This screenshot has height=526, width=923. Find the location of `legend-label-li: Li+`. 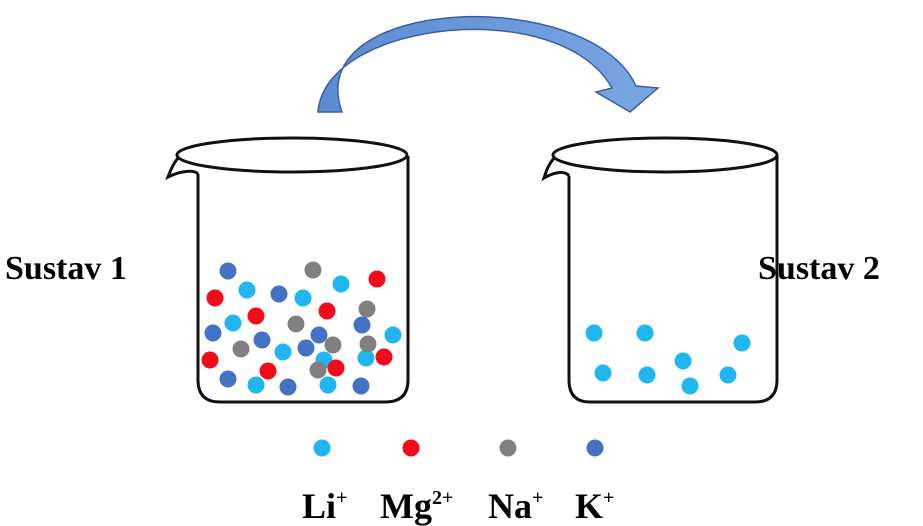

legend-label-li: Li+ is located at coordinates (325, 506).